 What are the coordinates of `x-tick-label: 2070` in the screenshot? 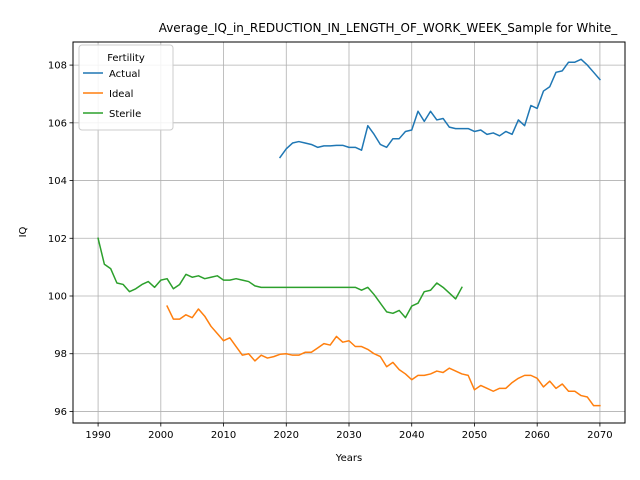 It's located at (599, 435).